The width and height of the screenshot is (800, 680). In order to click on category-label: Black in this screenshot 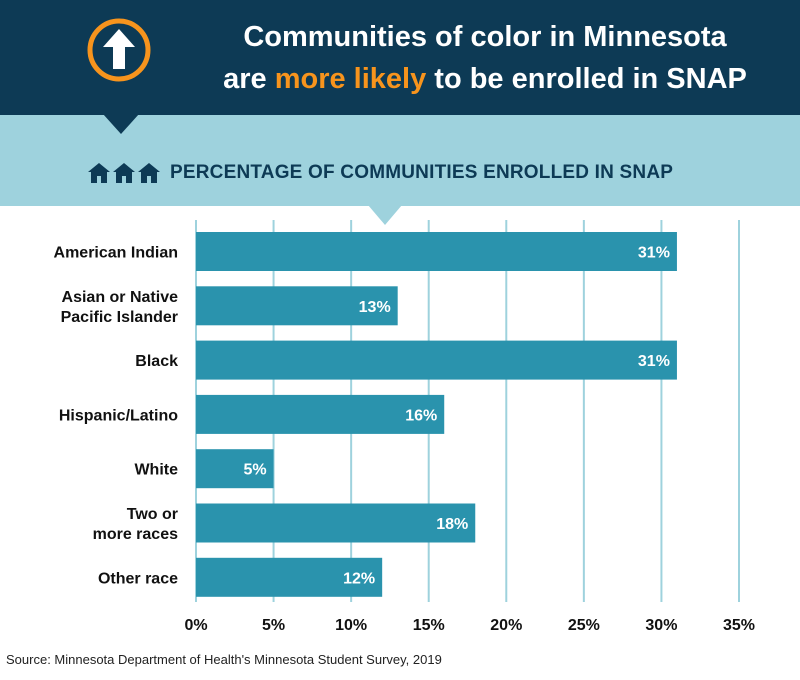, I will do `click(156, 361)`.